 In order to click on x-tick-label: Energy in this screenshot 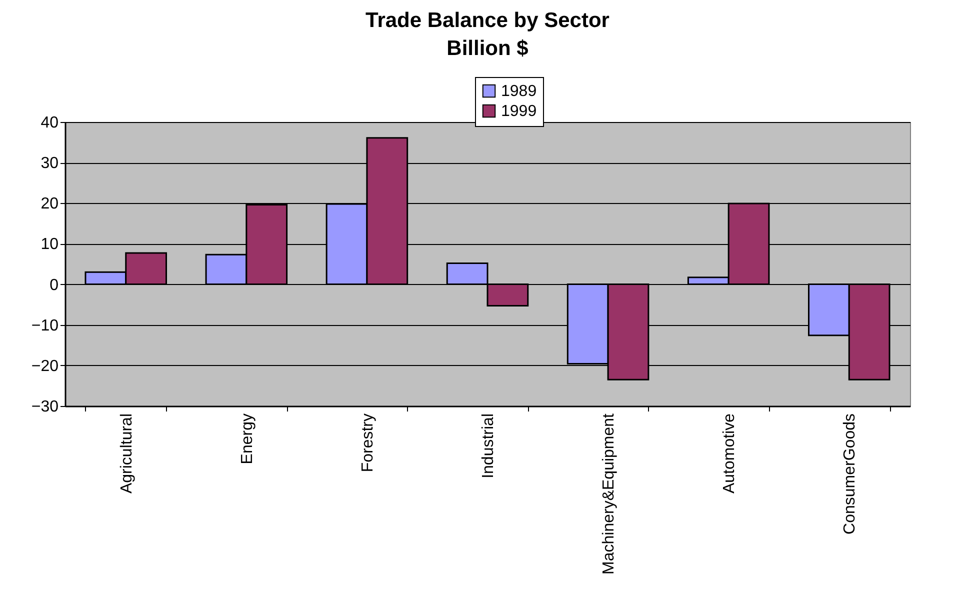, I will do `click(247, 439)`.